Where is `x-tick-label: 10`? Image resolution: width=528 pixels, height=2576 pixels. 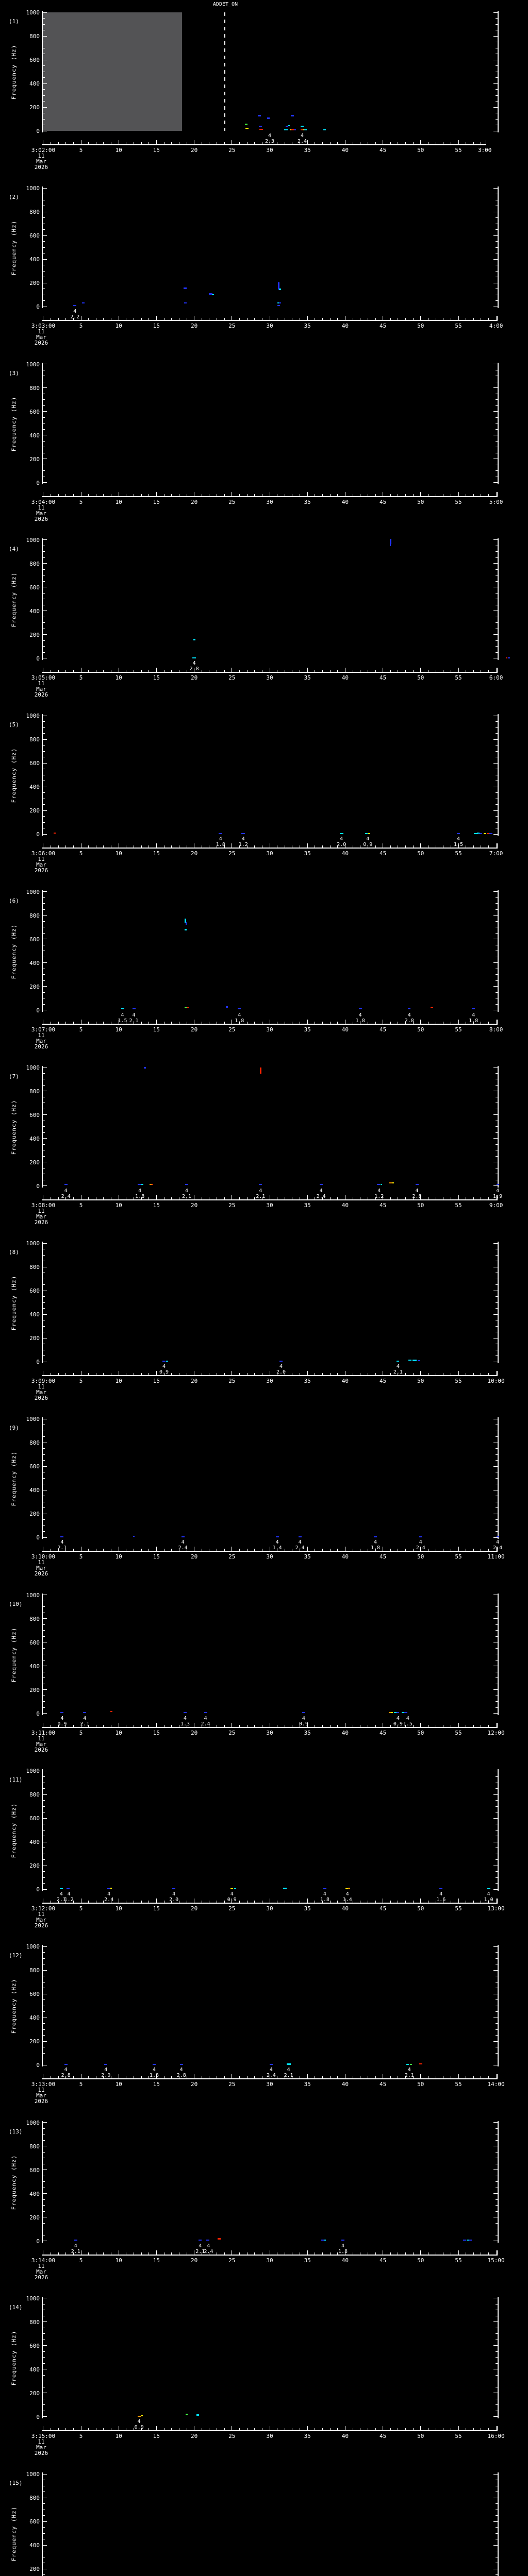
x-tick-label: 10 is located at coordinates (118, 150).